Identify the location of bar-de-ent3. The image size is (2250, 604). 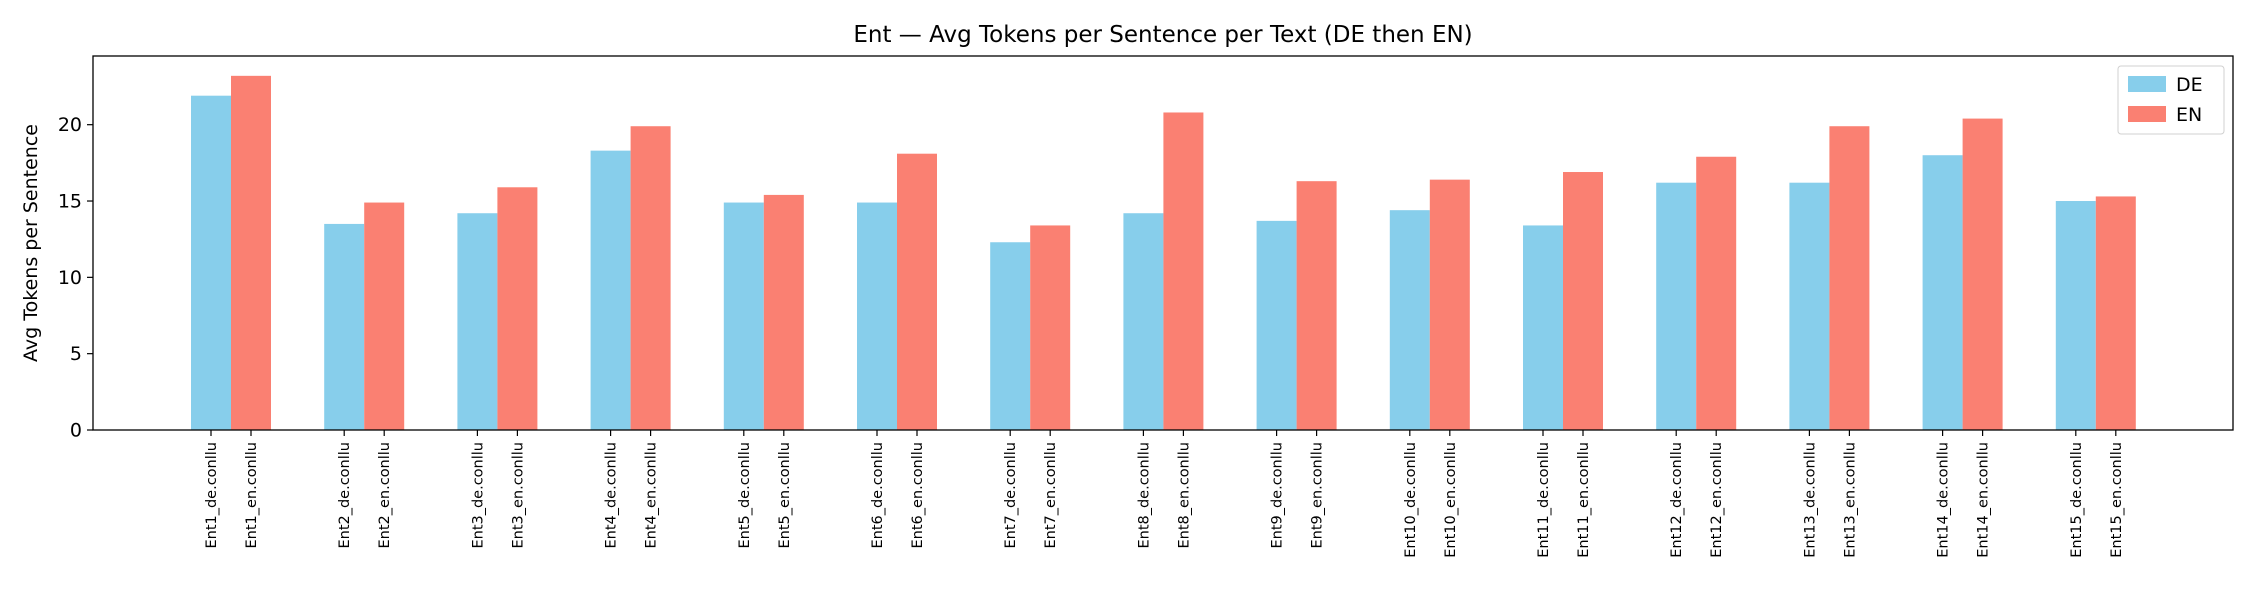
(477, 321).